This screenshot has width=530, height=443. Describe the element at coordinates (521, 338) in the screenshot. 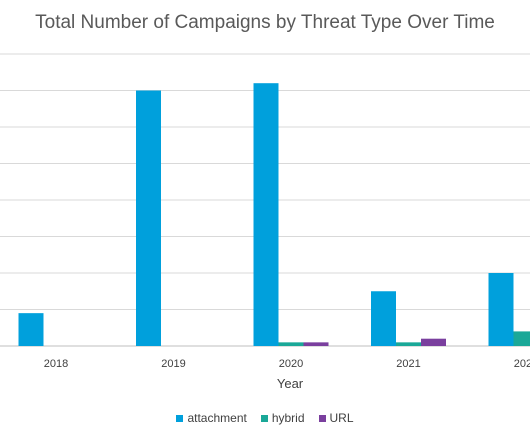

I see `bar-hybrid-2022` at that location.